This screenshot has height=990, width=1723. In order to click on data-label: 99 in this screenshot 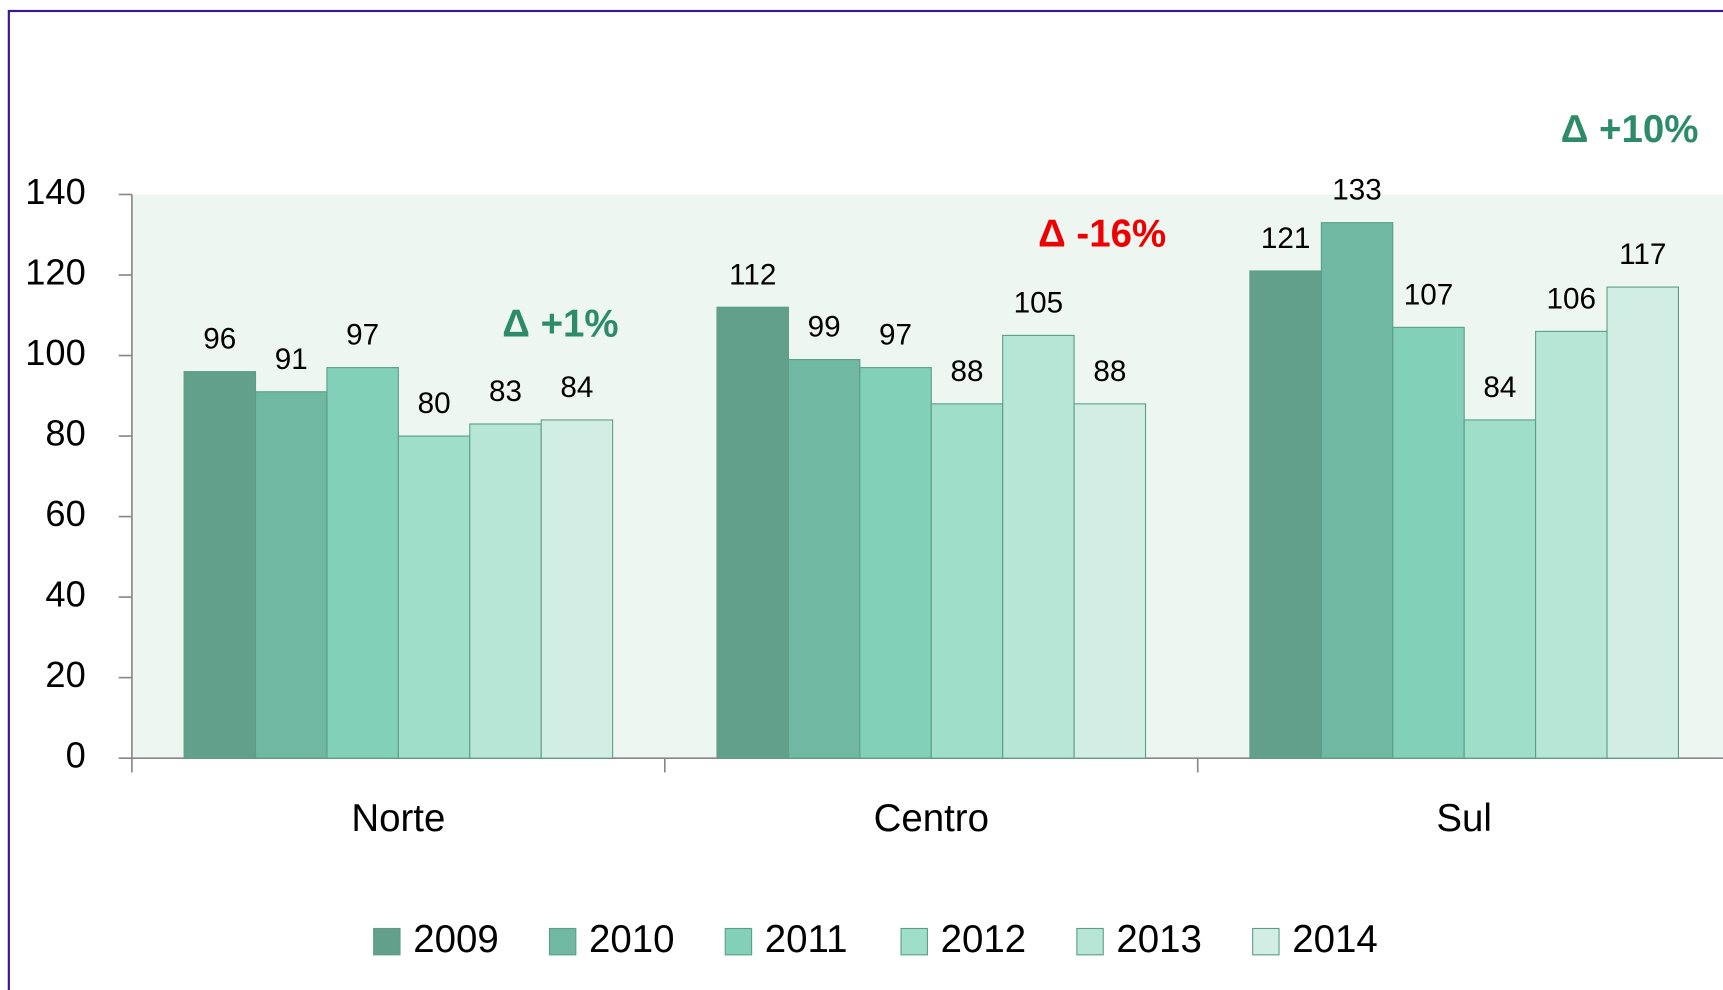, I will do `click(824, 327)`.